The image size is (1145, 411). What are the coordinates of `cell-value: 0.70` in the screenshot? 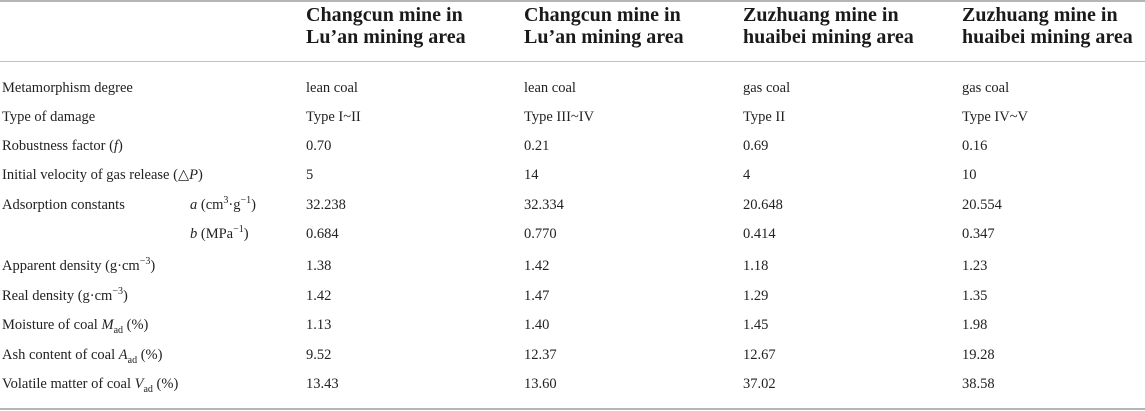 It's located at (319, 146).